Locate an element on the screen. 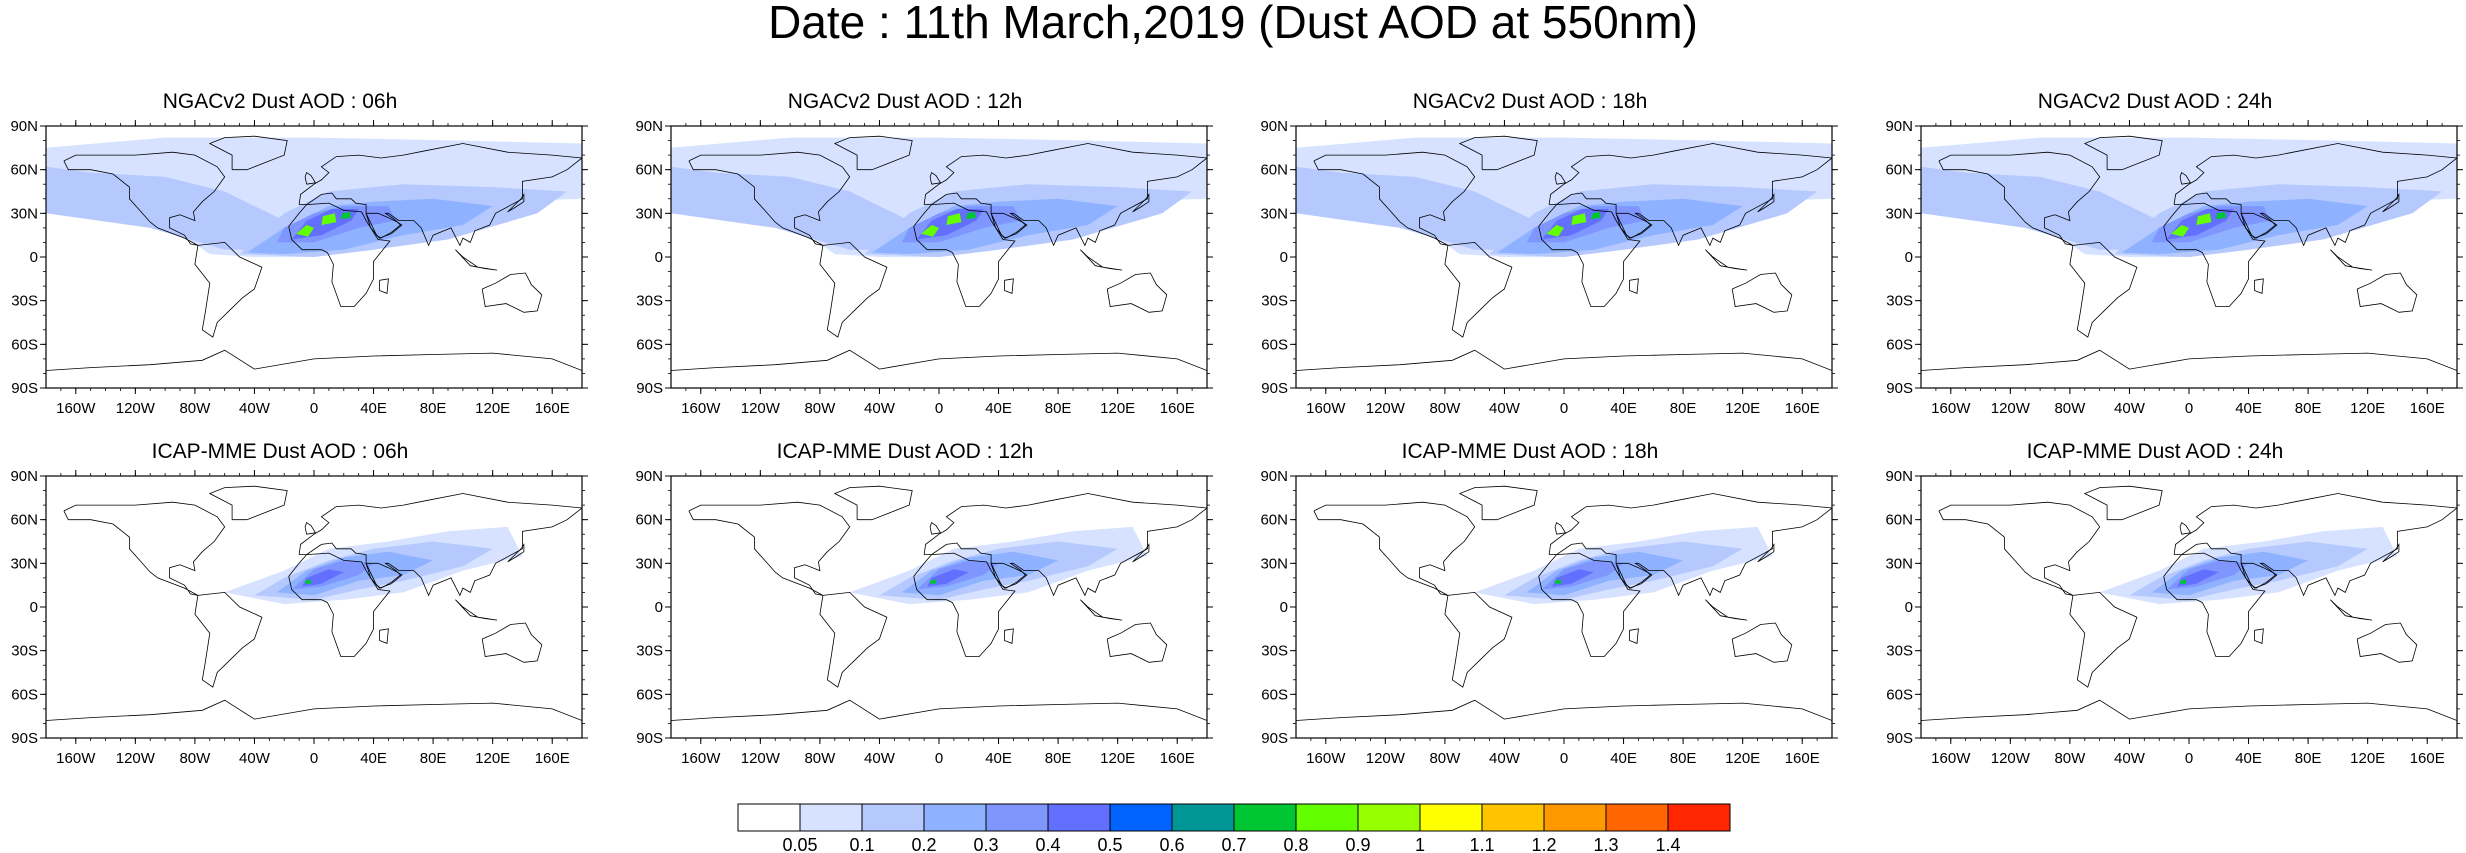 Image resolution: width=2466 pixels, height=853 pixels. panel-title: NGACv2 Dust AOD : 18h is located at coordinates (1530, 101).